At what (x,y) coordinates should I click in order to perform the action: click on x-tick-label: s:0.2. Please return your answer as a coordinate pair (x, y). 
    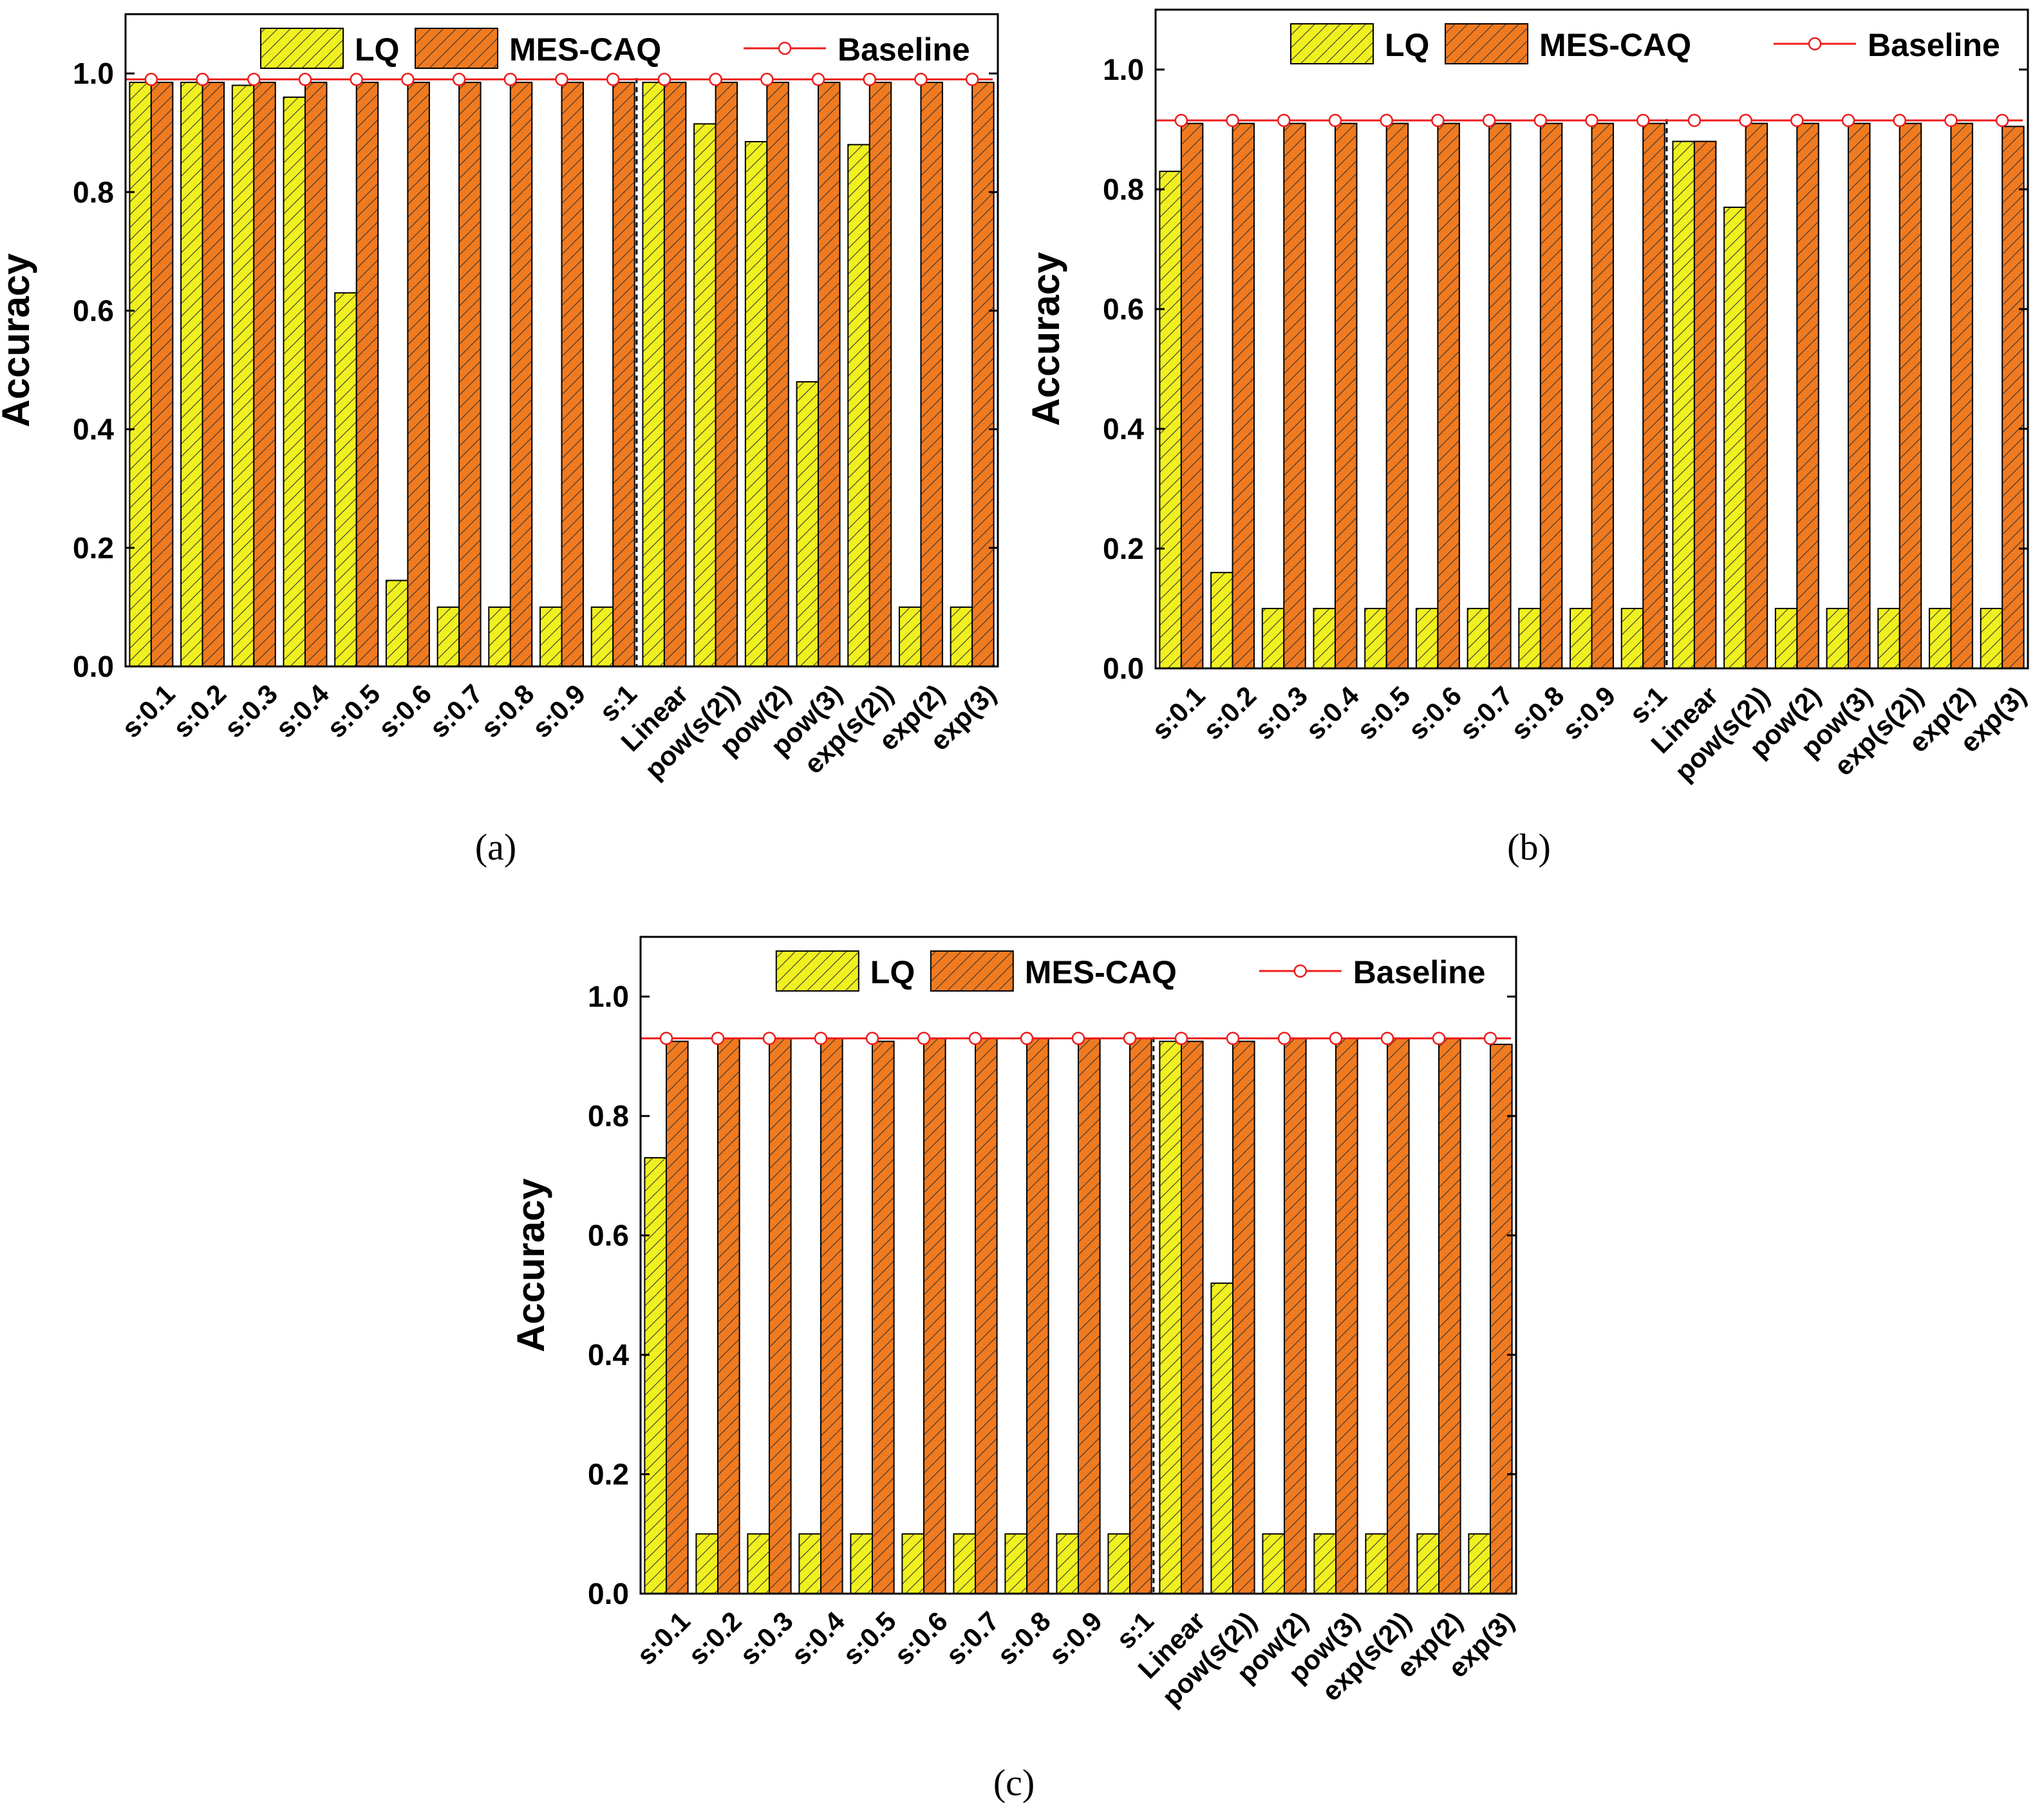
    Looking at the image, I should click on (1229, 713).